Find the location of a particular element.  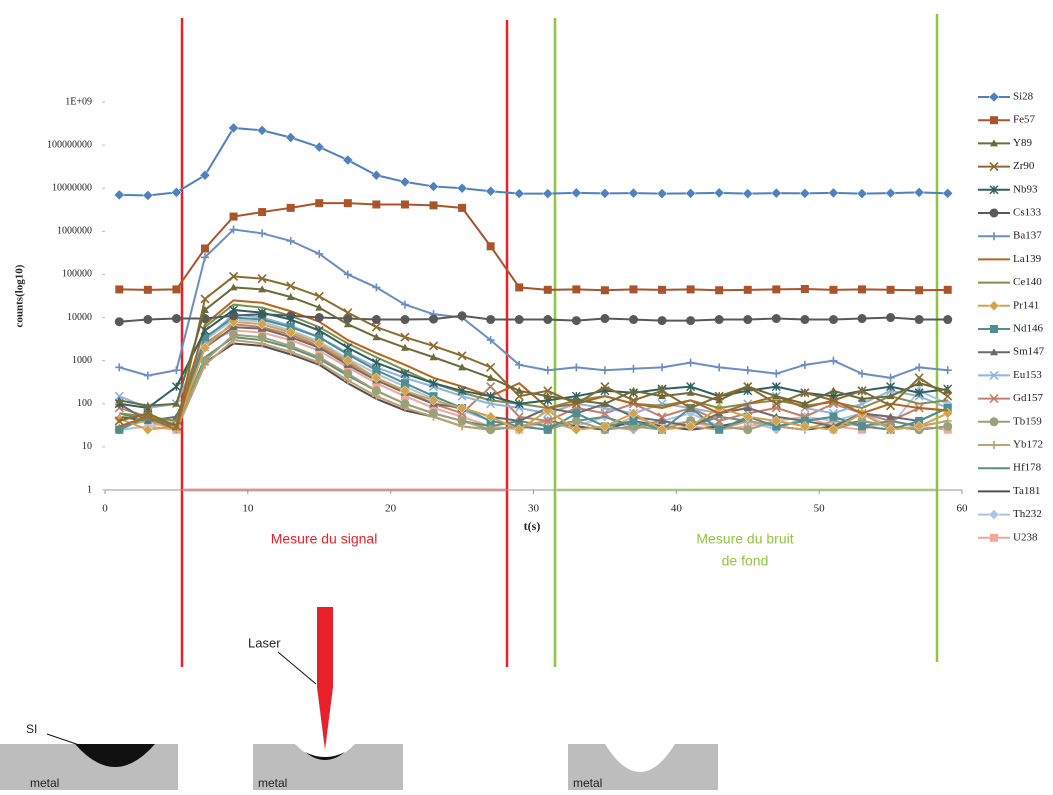

laser-pointer is located at coordinates (297, 668).